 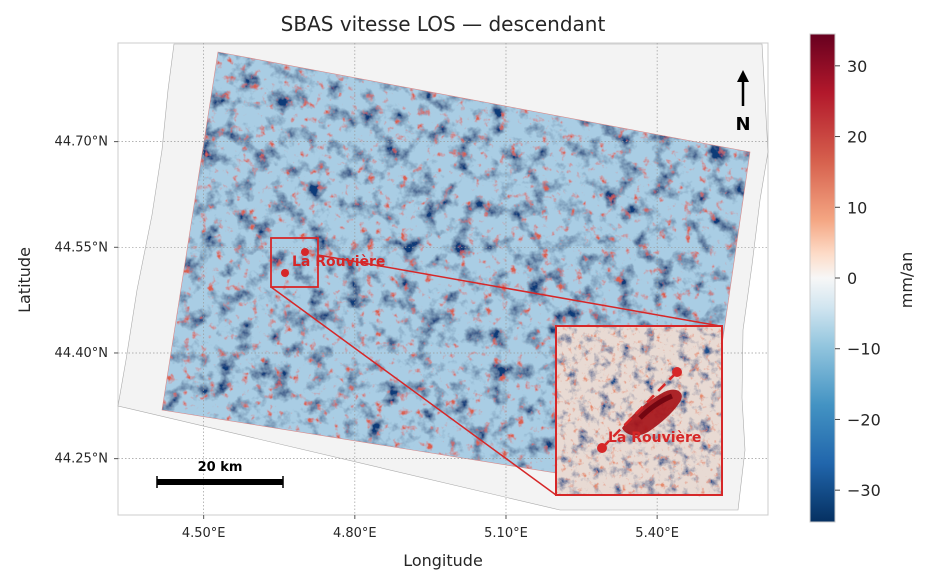 What do you see at coordinates (338, 262) in the screenshot?
I see `place-label: La Rouvière` at bounding box center [338, 262].